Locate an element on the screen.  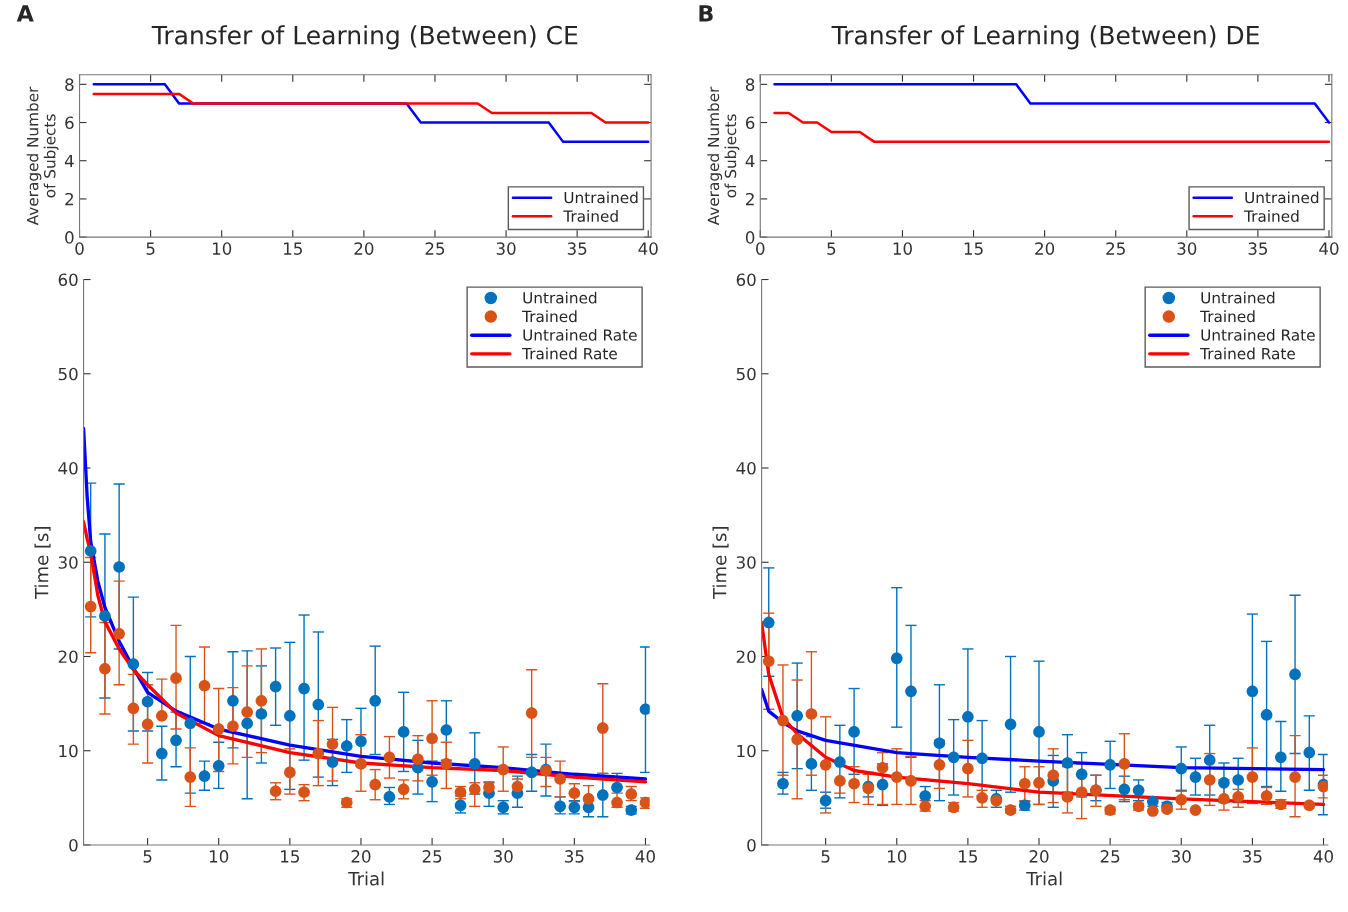
text: A is located at coordinates (25, 13).